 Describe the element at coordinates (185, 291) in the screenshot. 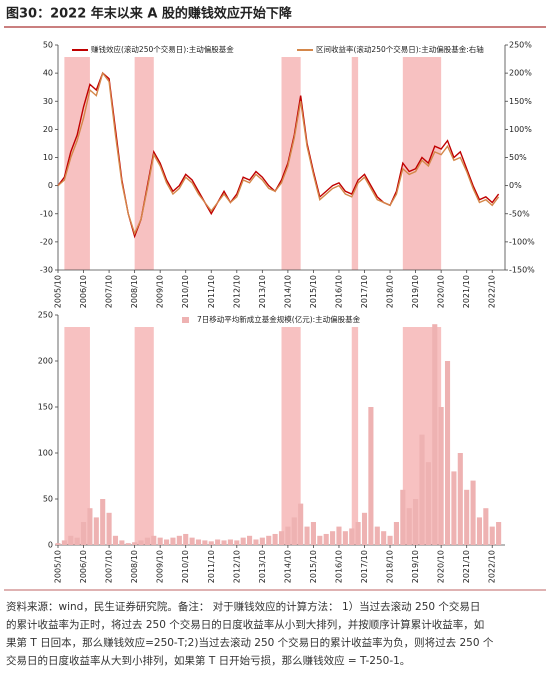

I see `x-tick-label: 2010/10` at that location.